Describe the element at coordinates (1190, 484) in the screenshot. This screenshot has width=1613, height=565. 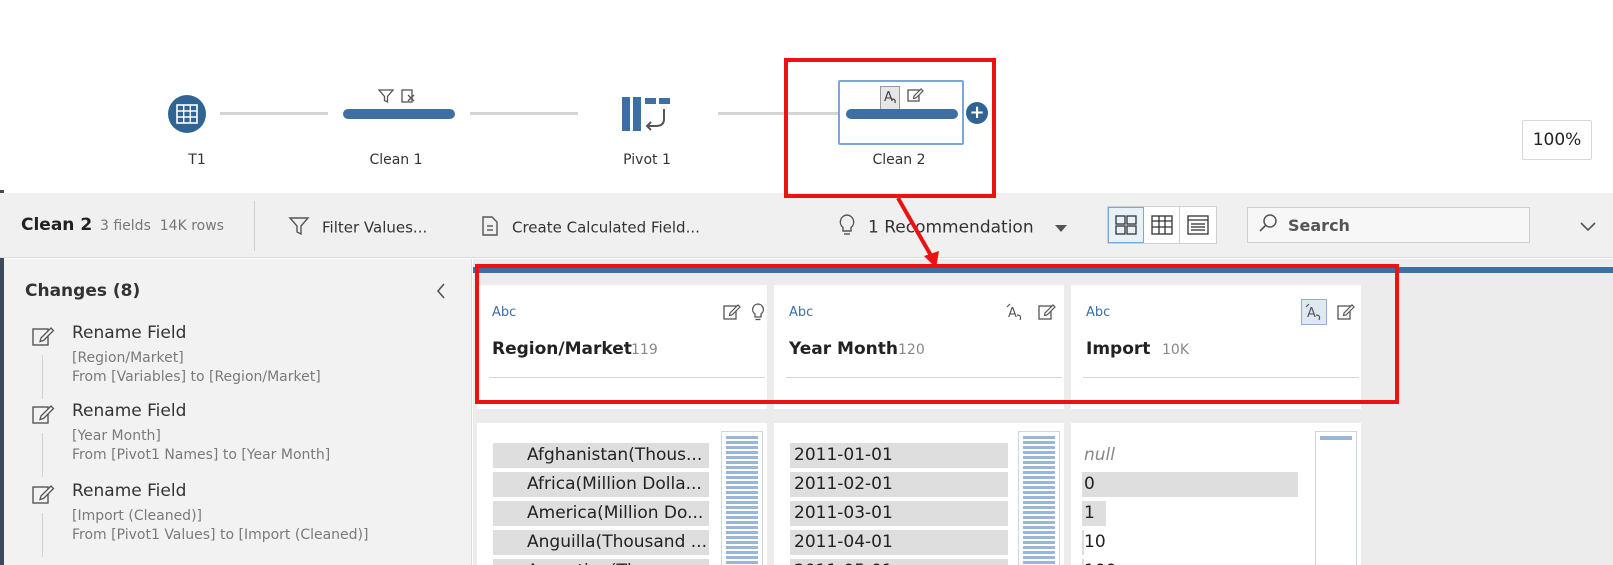
I see `value-bar: 0` at that location.